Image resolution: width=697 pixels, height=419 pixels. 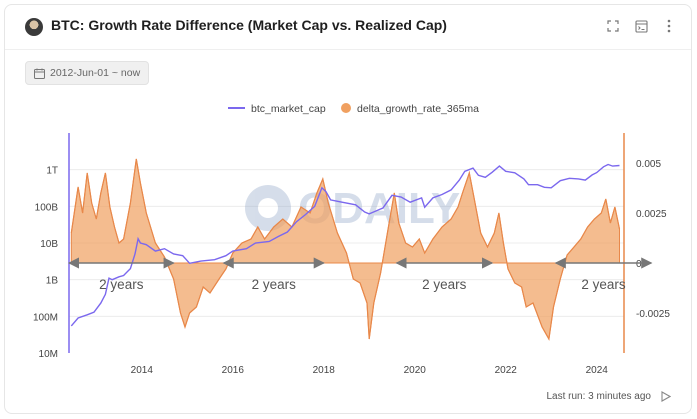 What do you see at coordinates (47, 207) in the screenshot?
I see `left-axis-tick-label: 100B` at bounding box center [47, 207].